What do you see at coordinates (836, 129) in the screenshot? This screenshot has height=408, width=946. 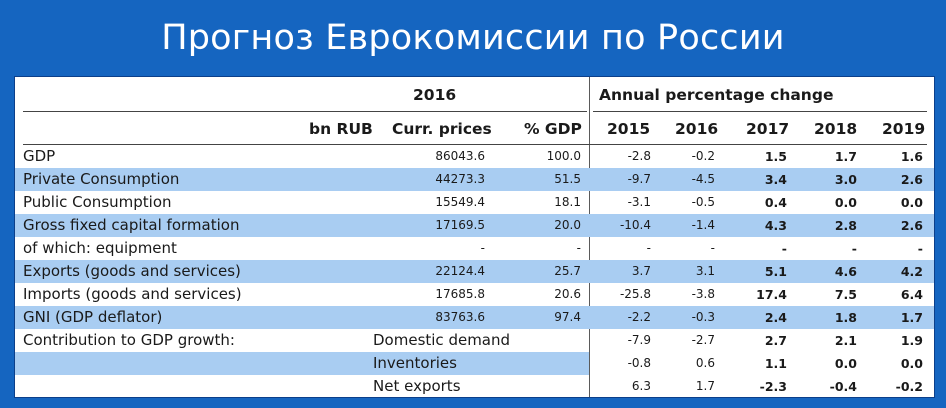 I see `col-header-year-2018: 2018` at bounding box center [836, 129].